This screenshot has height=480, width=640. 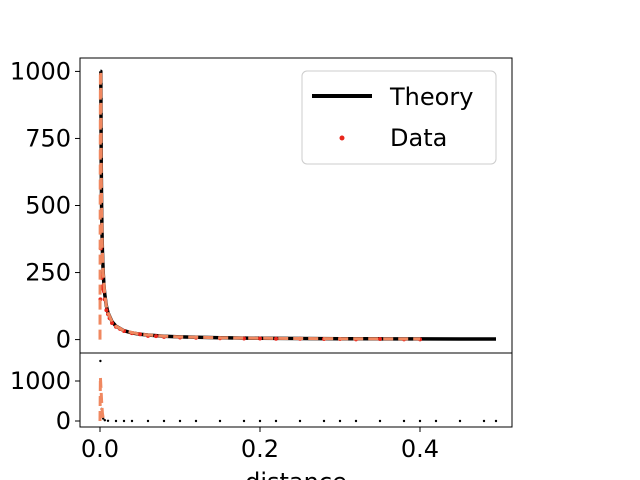 I want to click on main-y-axis: 0 250 500 750 1000, so click(x=45, y=205).